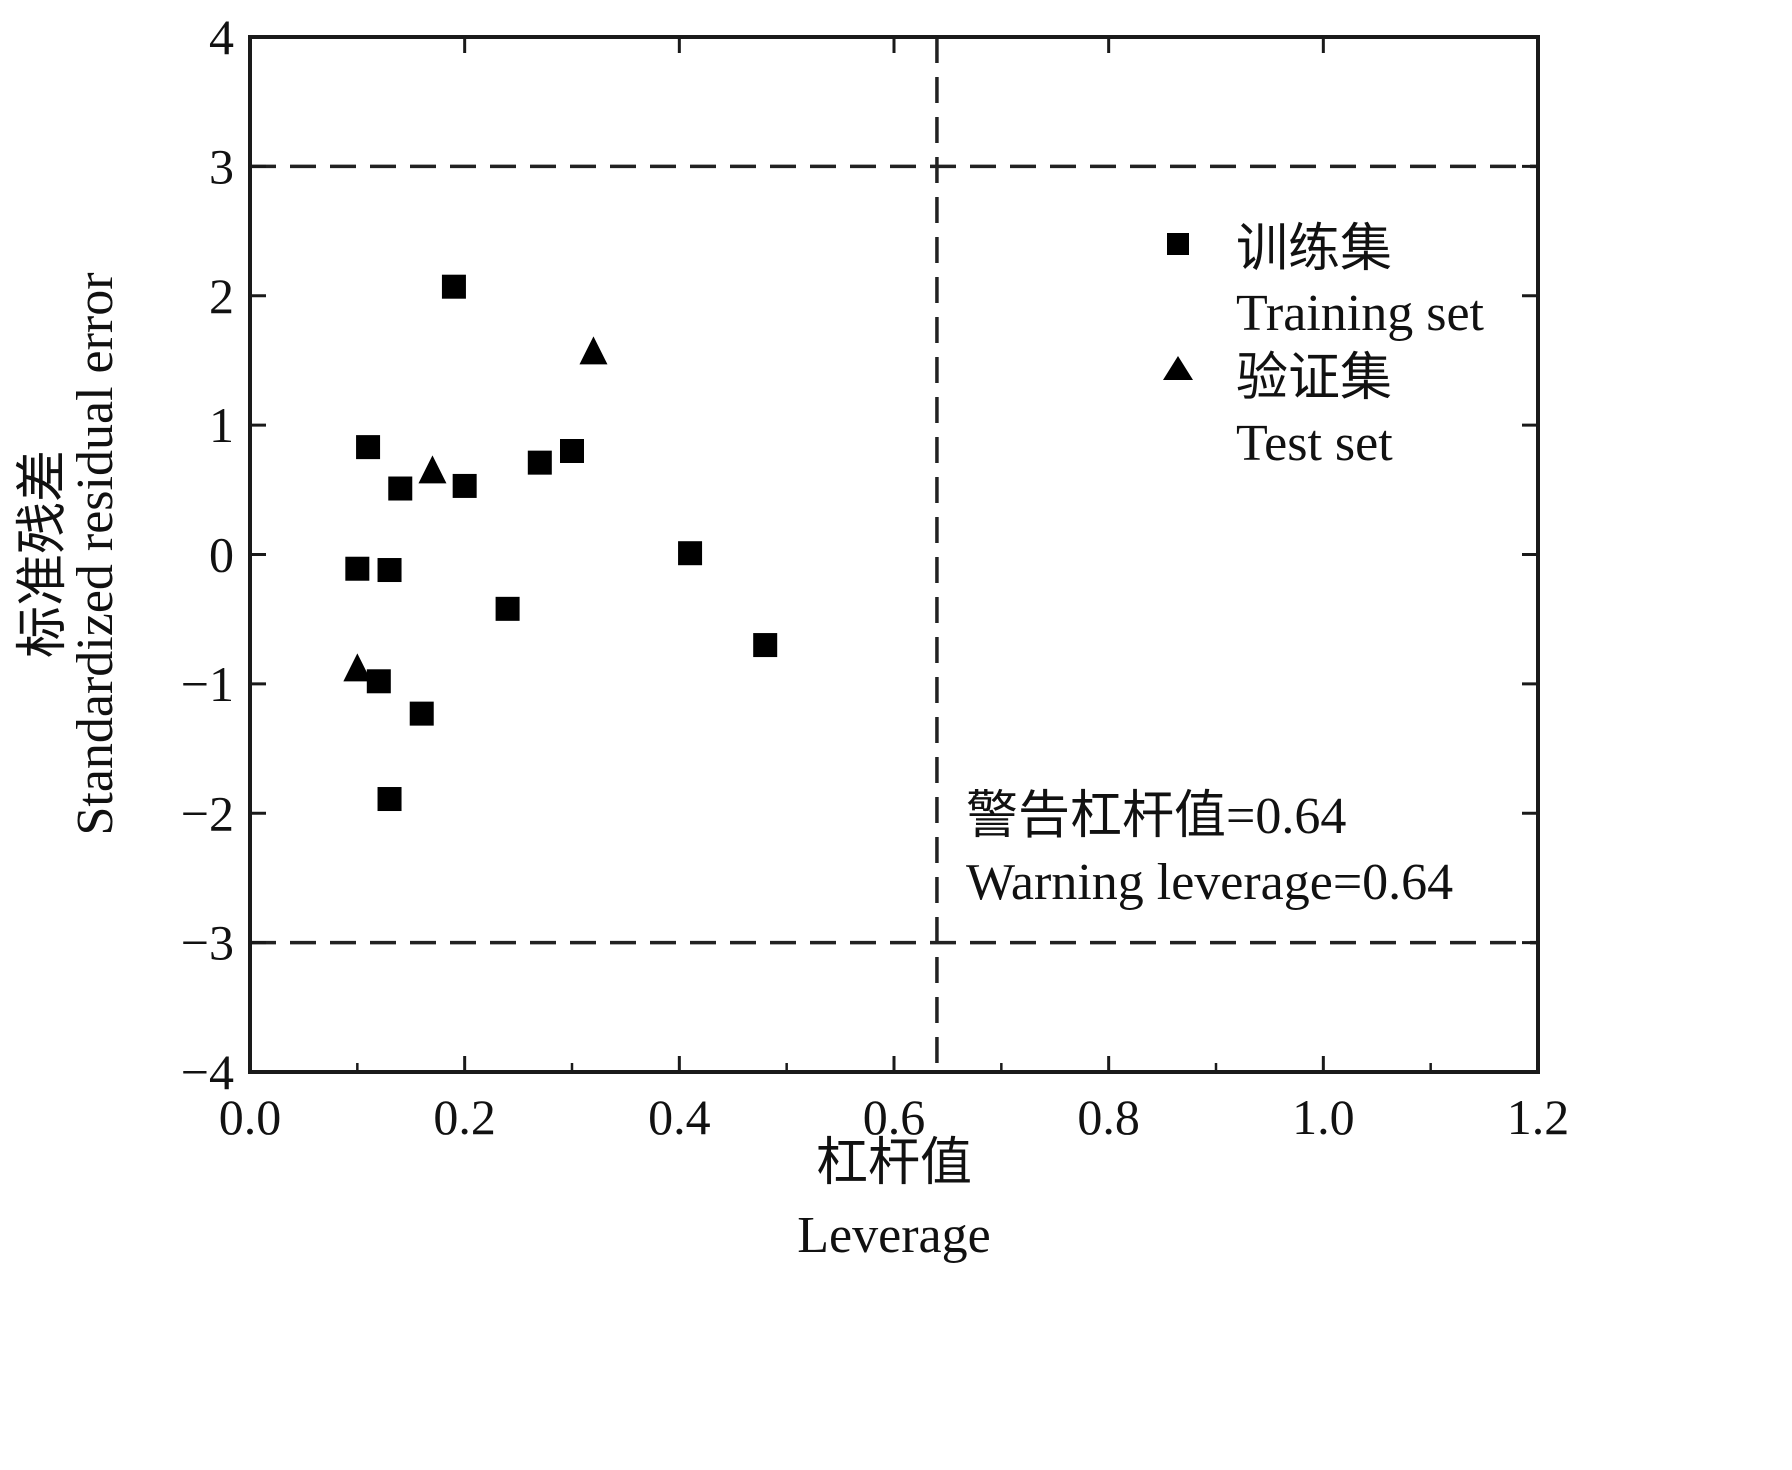  I want to click on x-axis-title-cn: 杠杆值, so click(894, 1163).